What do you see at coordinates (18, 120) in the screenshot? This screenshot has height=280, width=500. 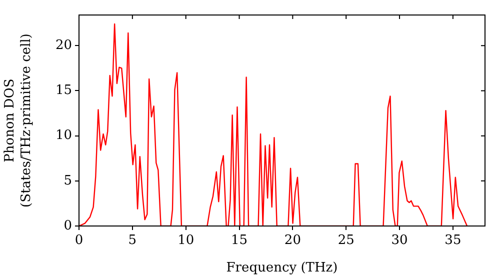 I see `y-axis-title: Phonon DOS (States/THz·primitive cell)` at bounding box center [18, 120].